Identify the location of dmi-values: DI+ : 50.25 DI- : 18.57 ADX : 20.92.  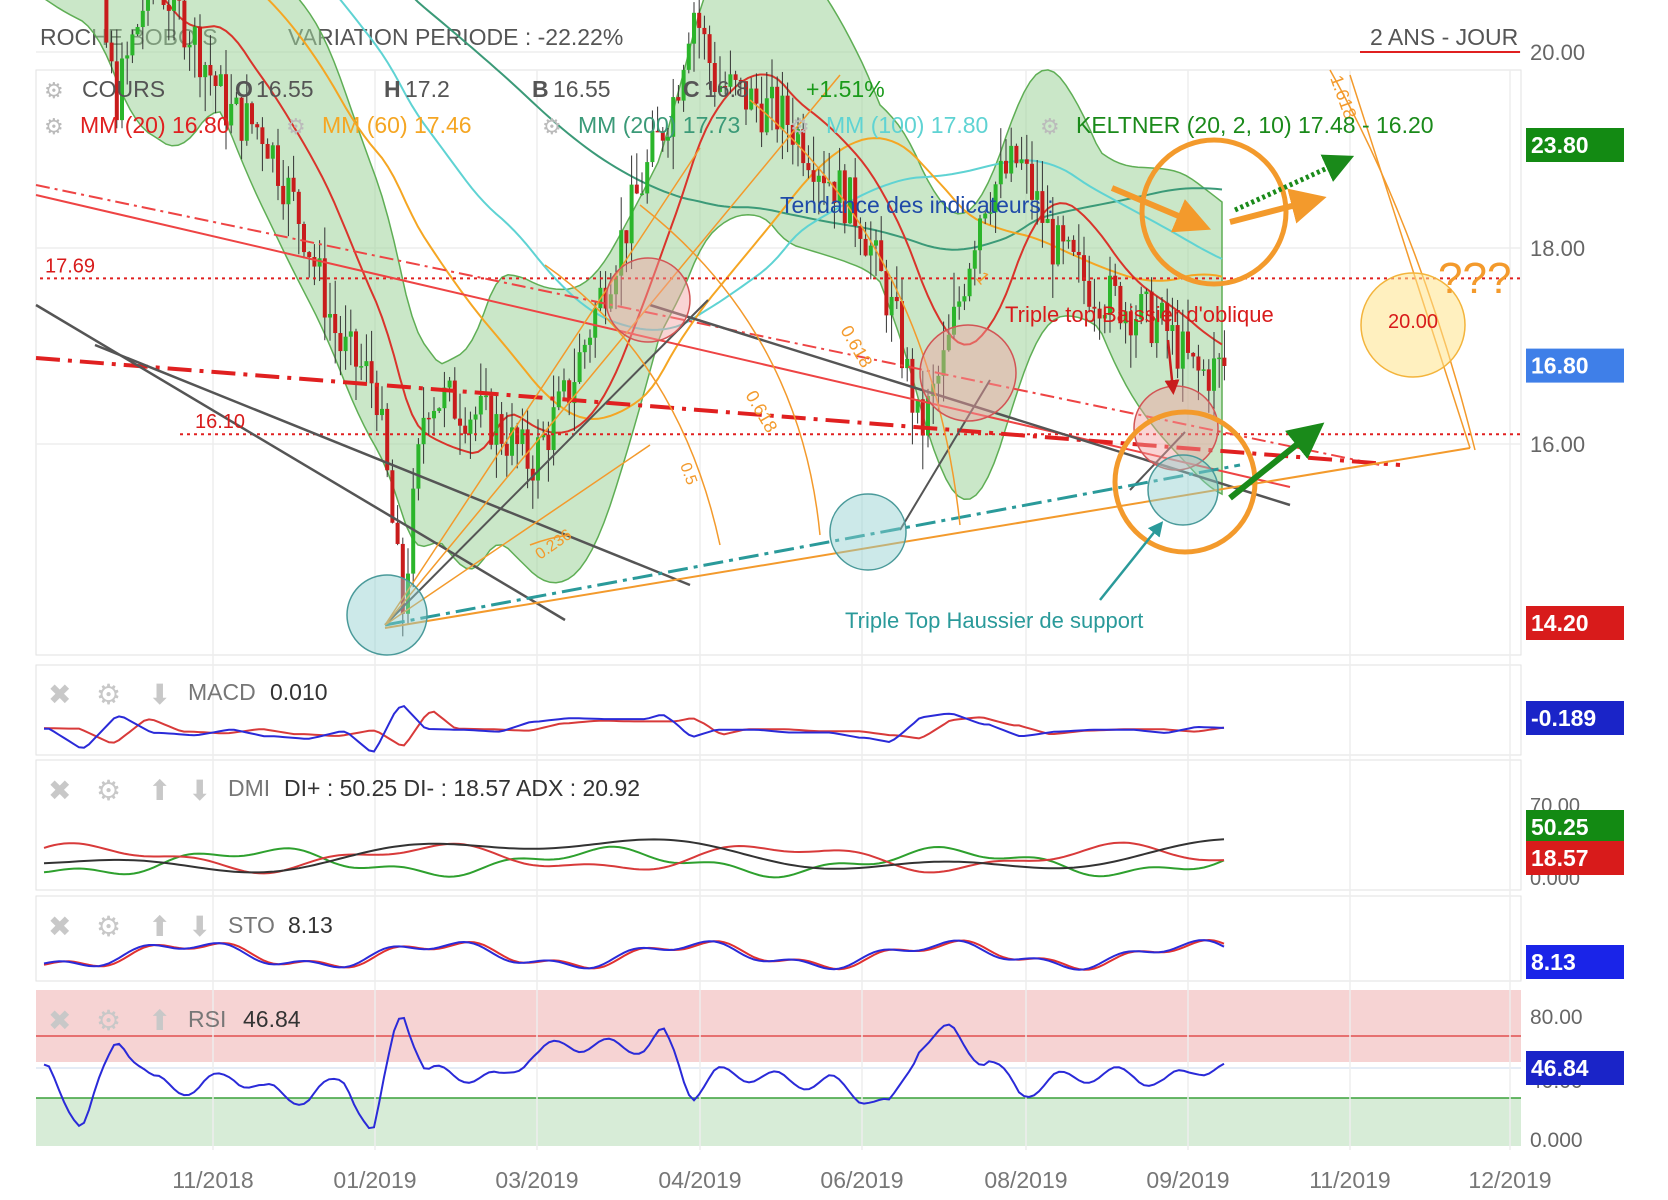
(462, 788).